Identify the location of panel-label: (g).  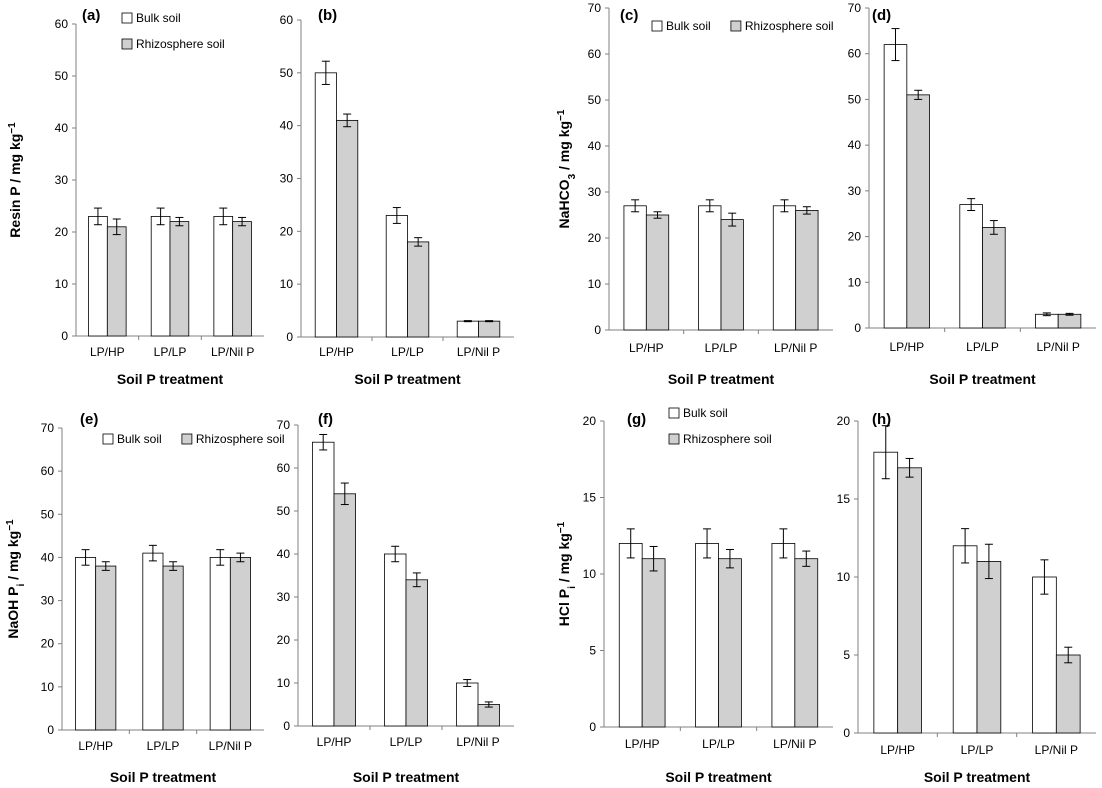
(636, 419).